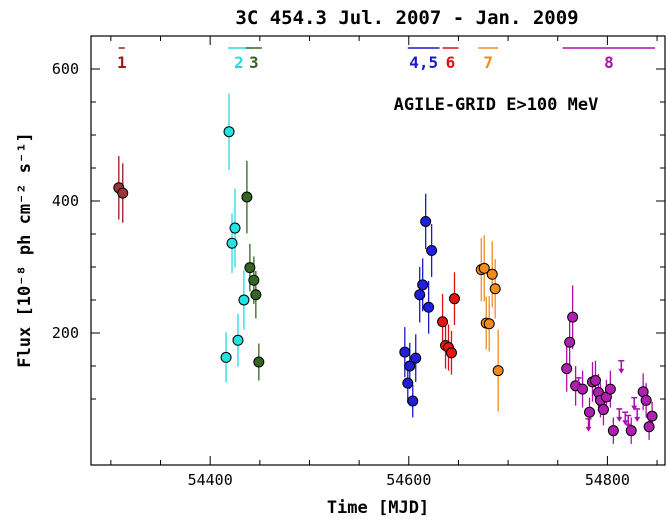 The height and width of the screenshot is (521, 667). What do you see at coordinates (210, 480) in the screenshot?
I see `x-tick-label: 54400` at bounding box center [210, 480].